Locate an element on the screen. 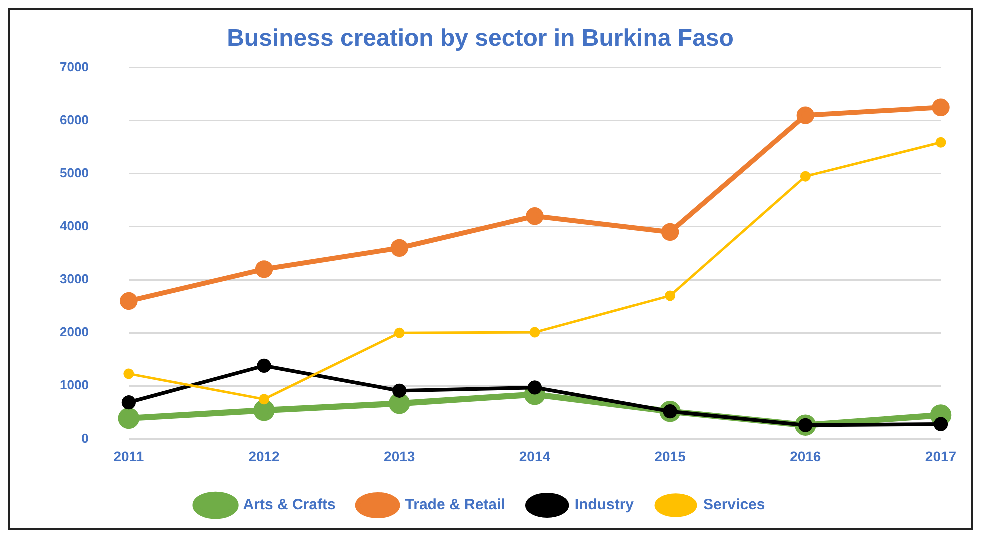  legend-label: Services is located at coordinates (735, 505).